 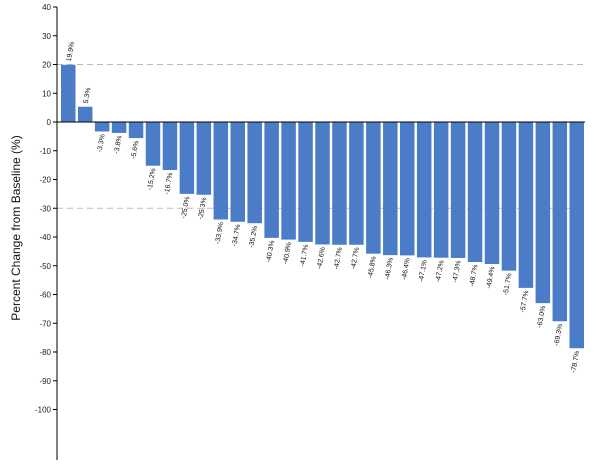 I want to click on bar-label: -63.0%, so click(x=542, y=316).